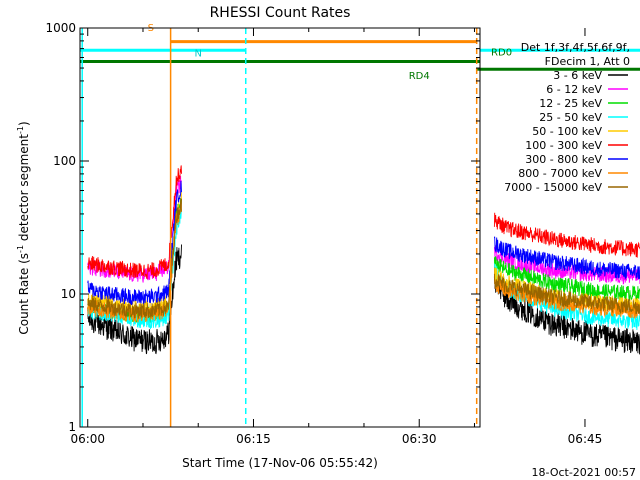 Image resolution: width=640 pixels, height=480 pixels. Describe the element at coordinates (64, 161) in the screenshot. I see `y-tick-label-2: 100` at that location.